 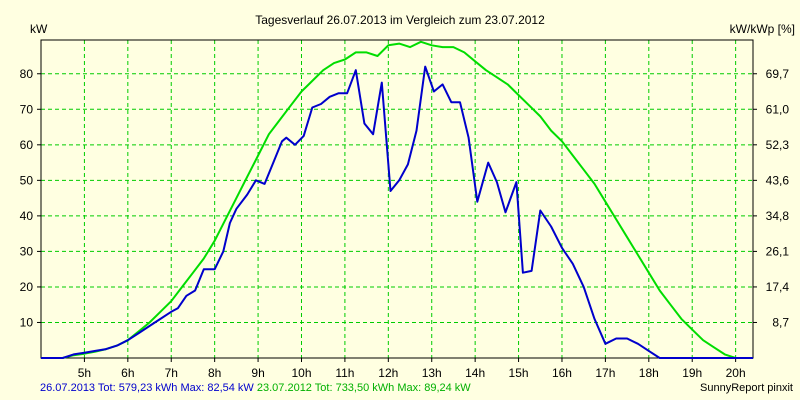 What do you see at coordinates (778, 109) in the screenshot?
I see `y-tick-label-right: 61,0` at bounding box center [778, 109].